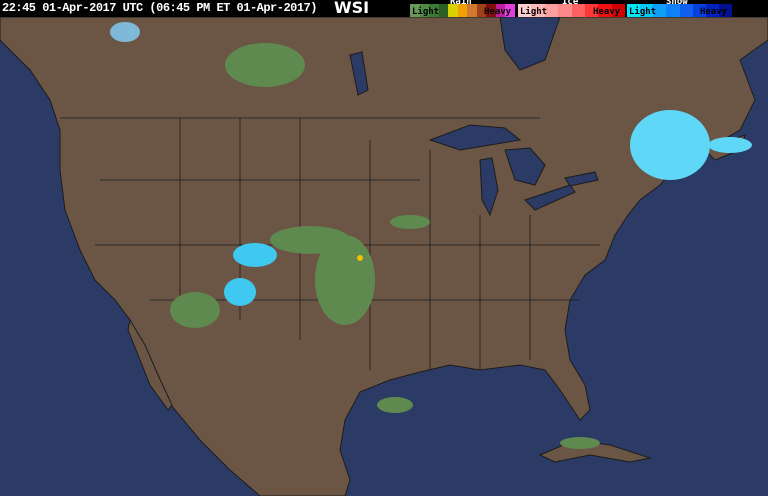  What do you see at coordinates (240, 292) in the screenshot?
I see `snow-area-new-mexico` at bounding box center [240, 292].